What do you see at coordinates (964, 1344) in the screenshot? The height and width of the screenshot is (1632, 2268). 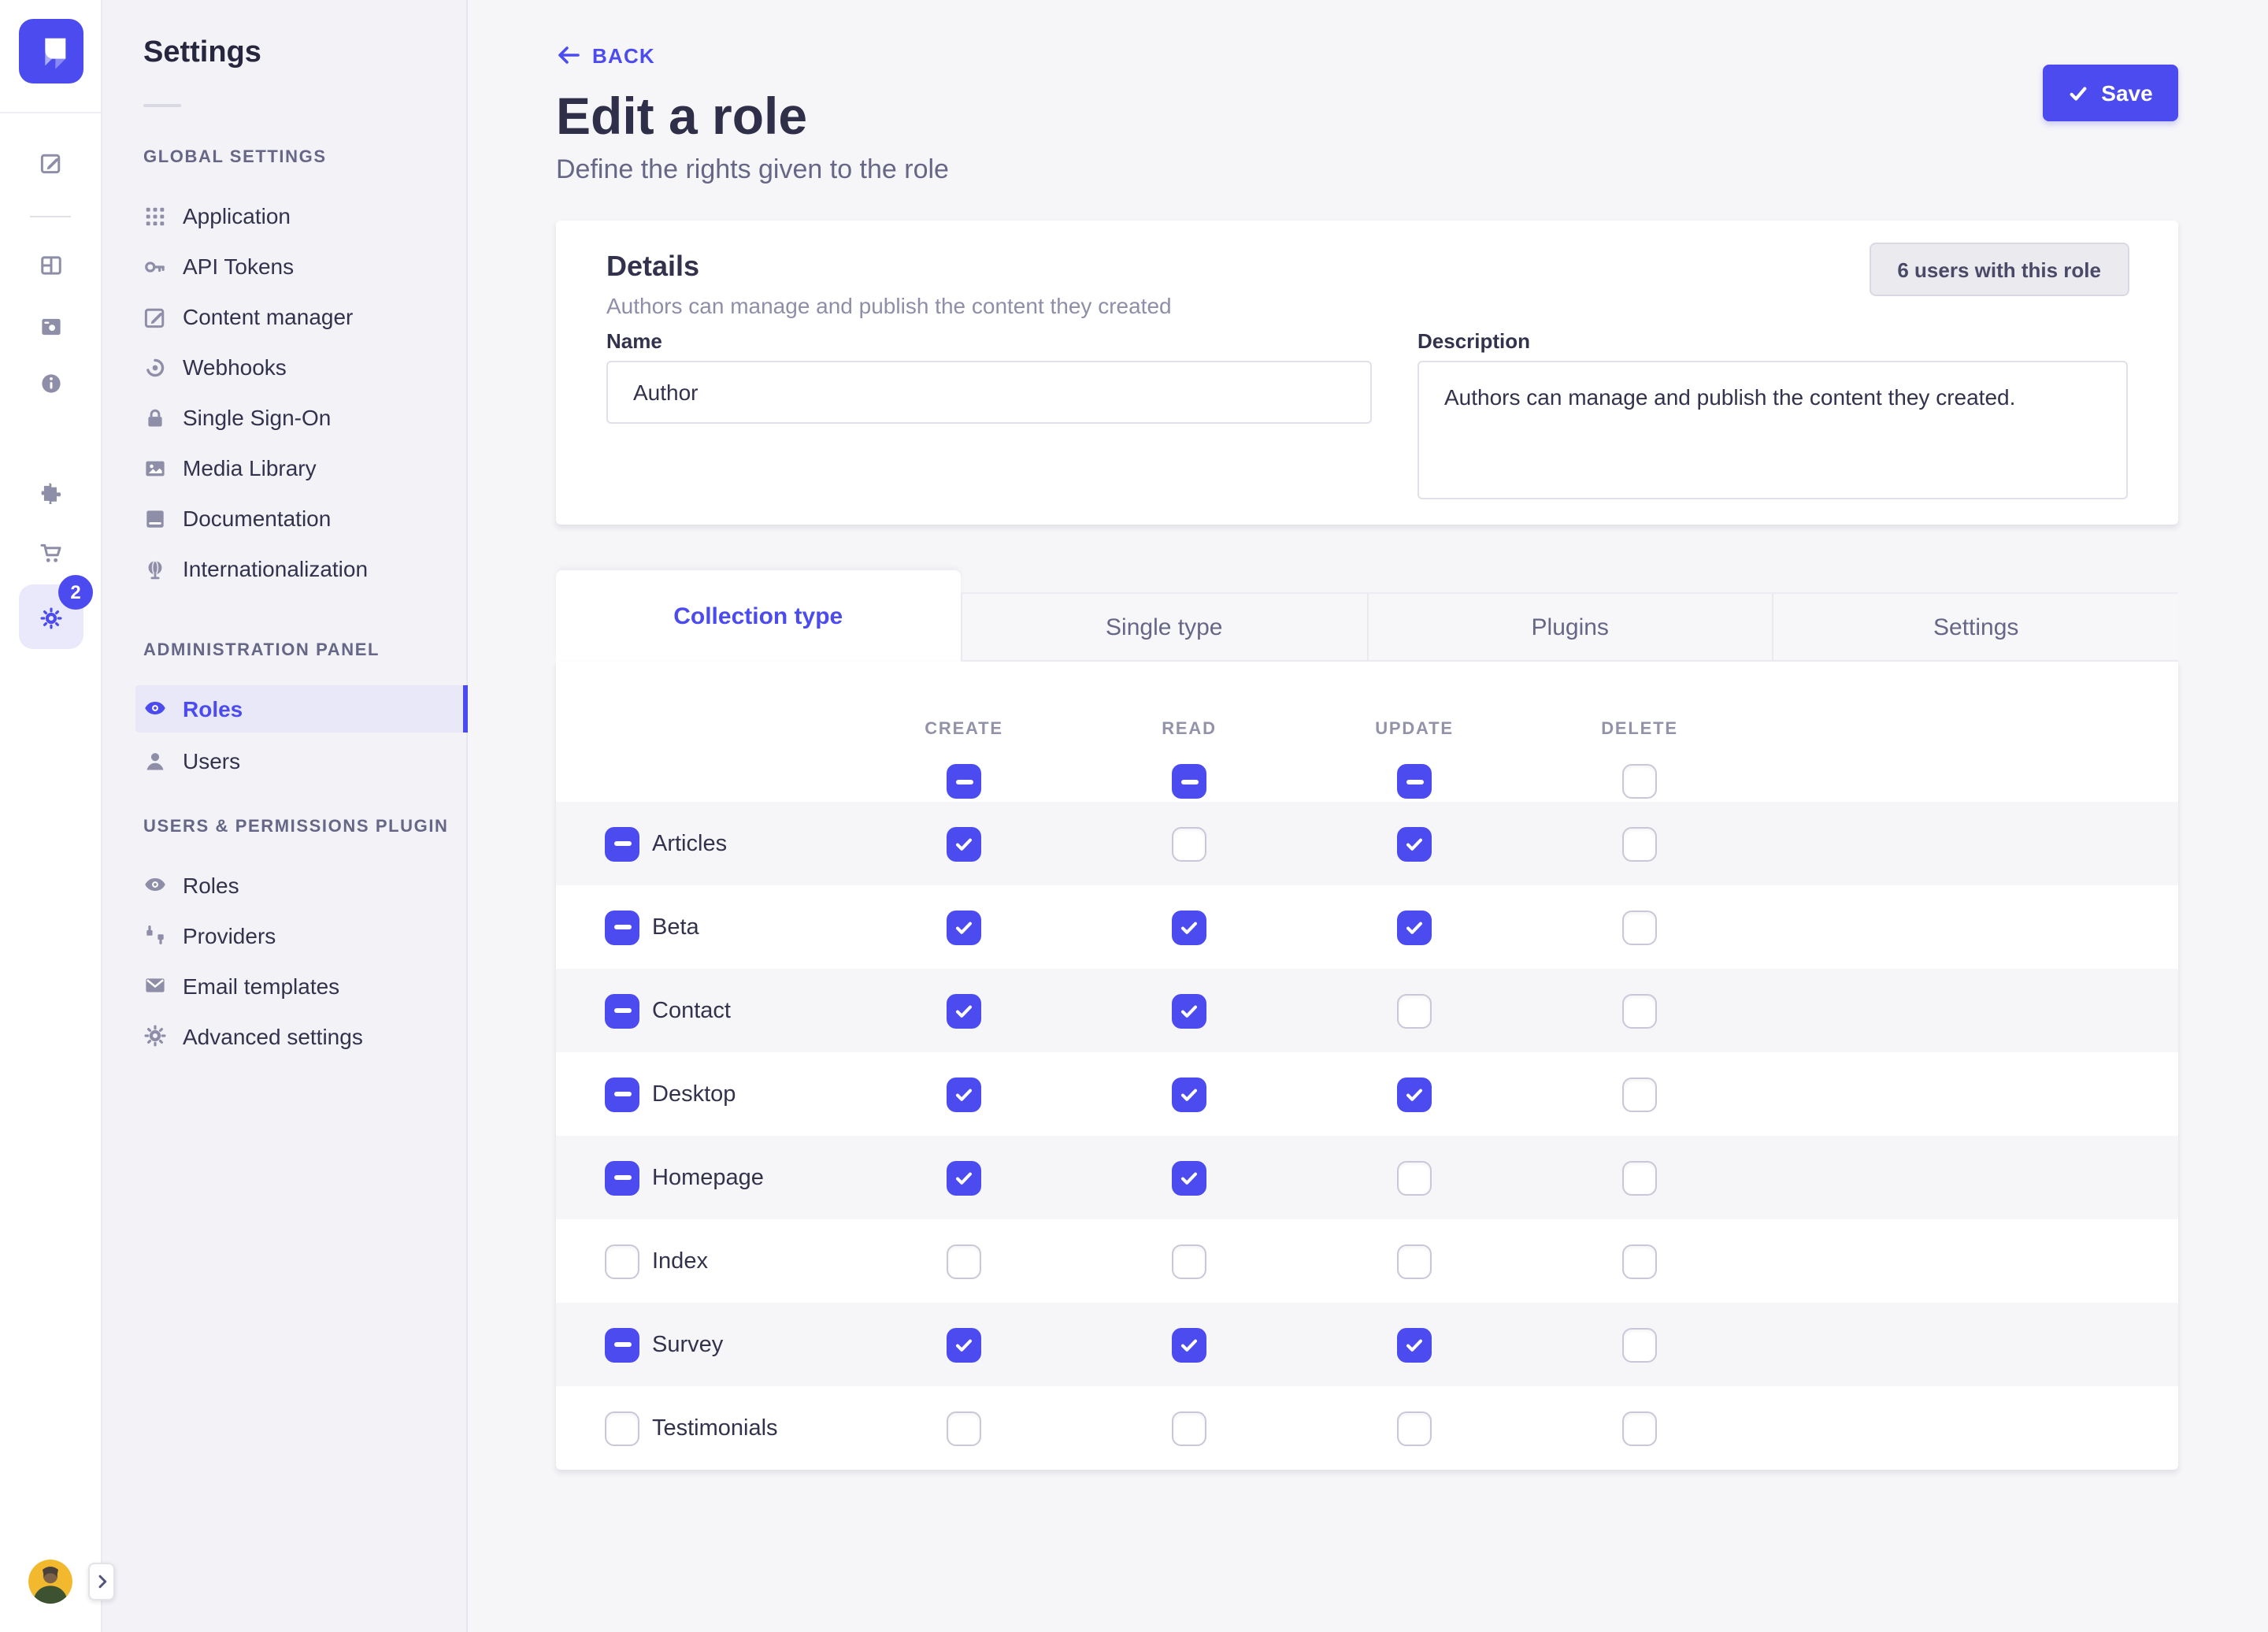 I see `checkbox-survey-create` at bounding box center [964, 1344].